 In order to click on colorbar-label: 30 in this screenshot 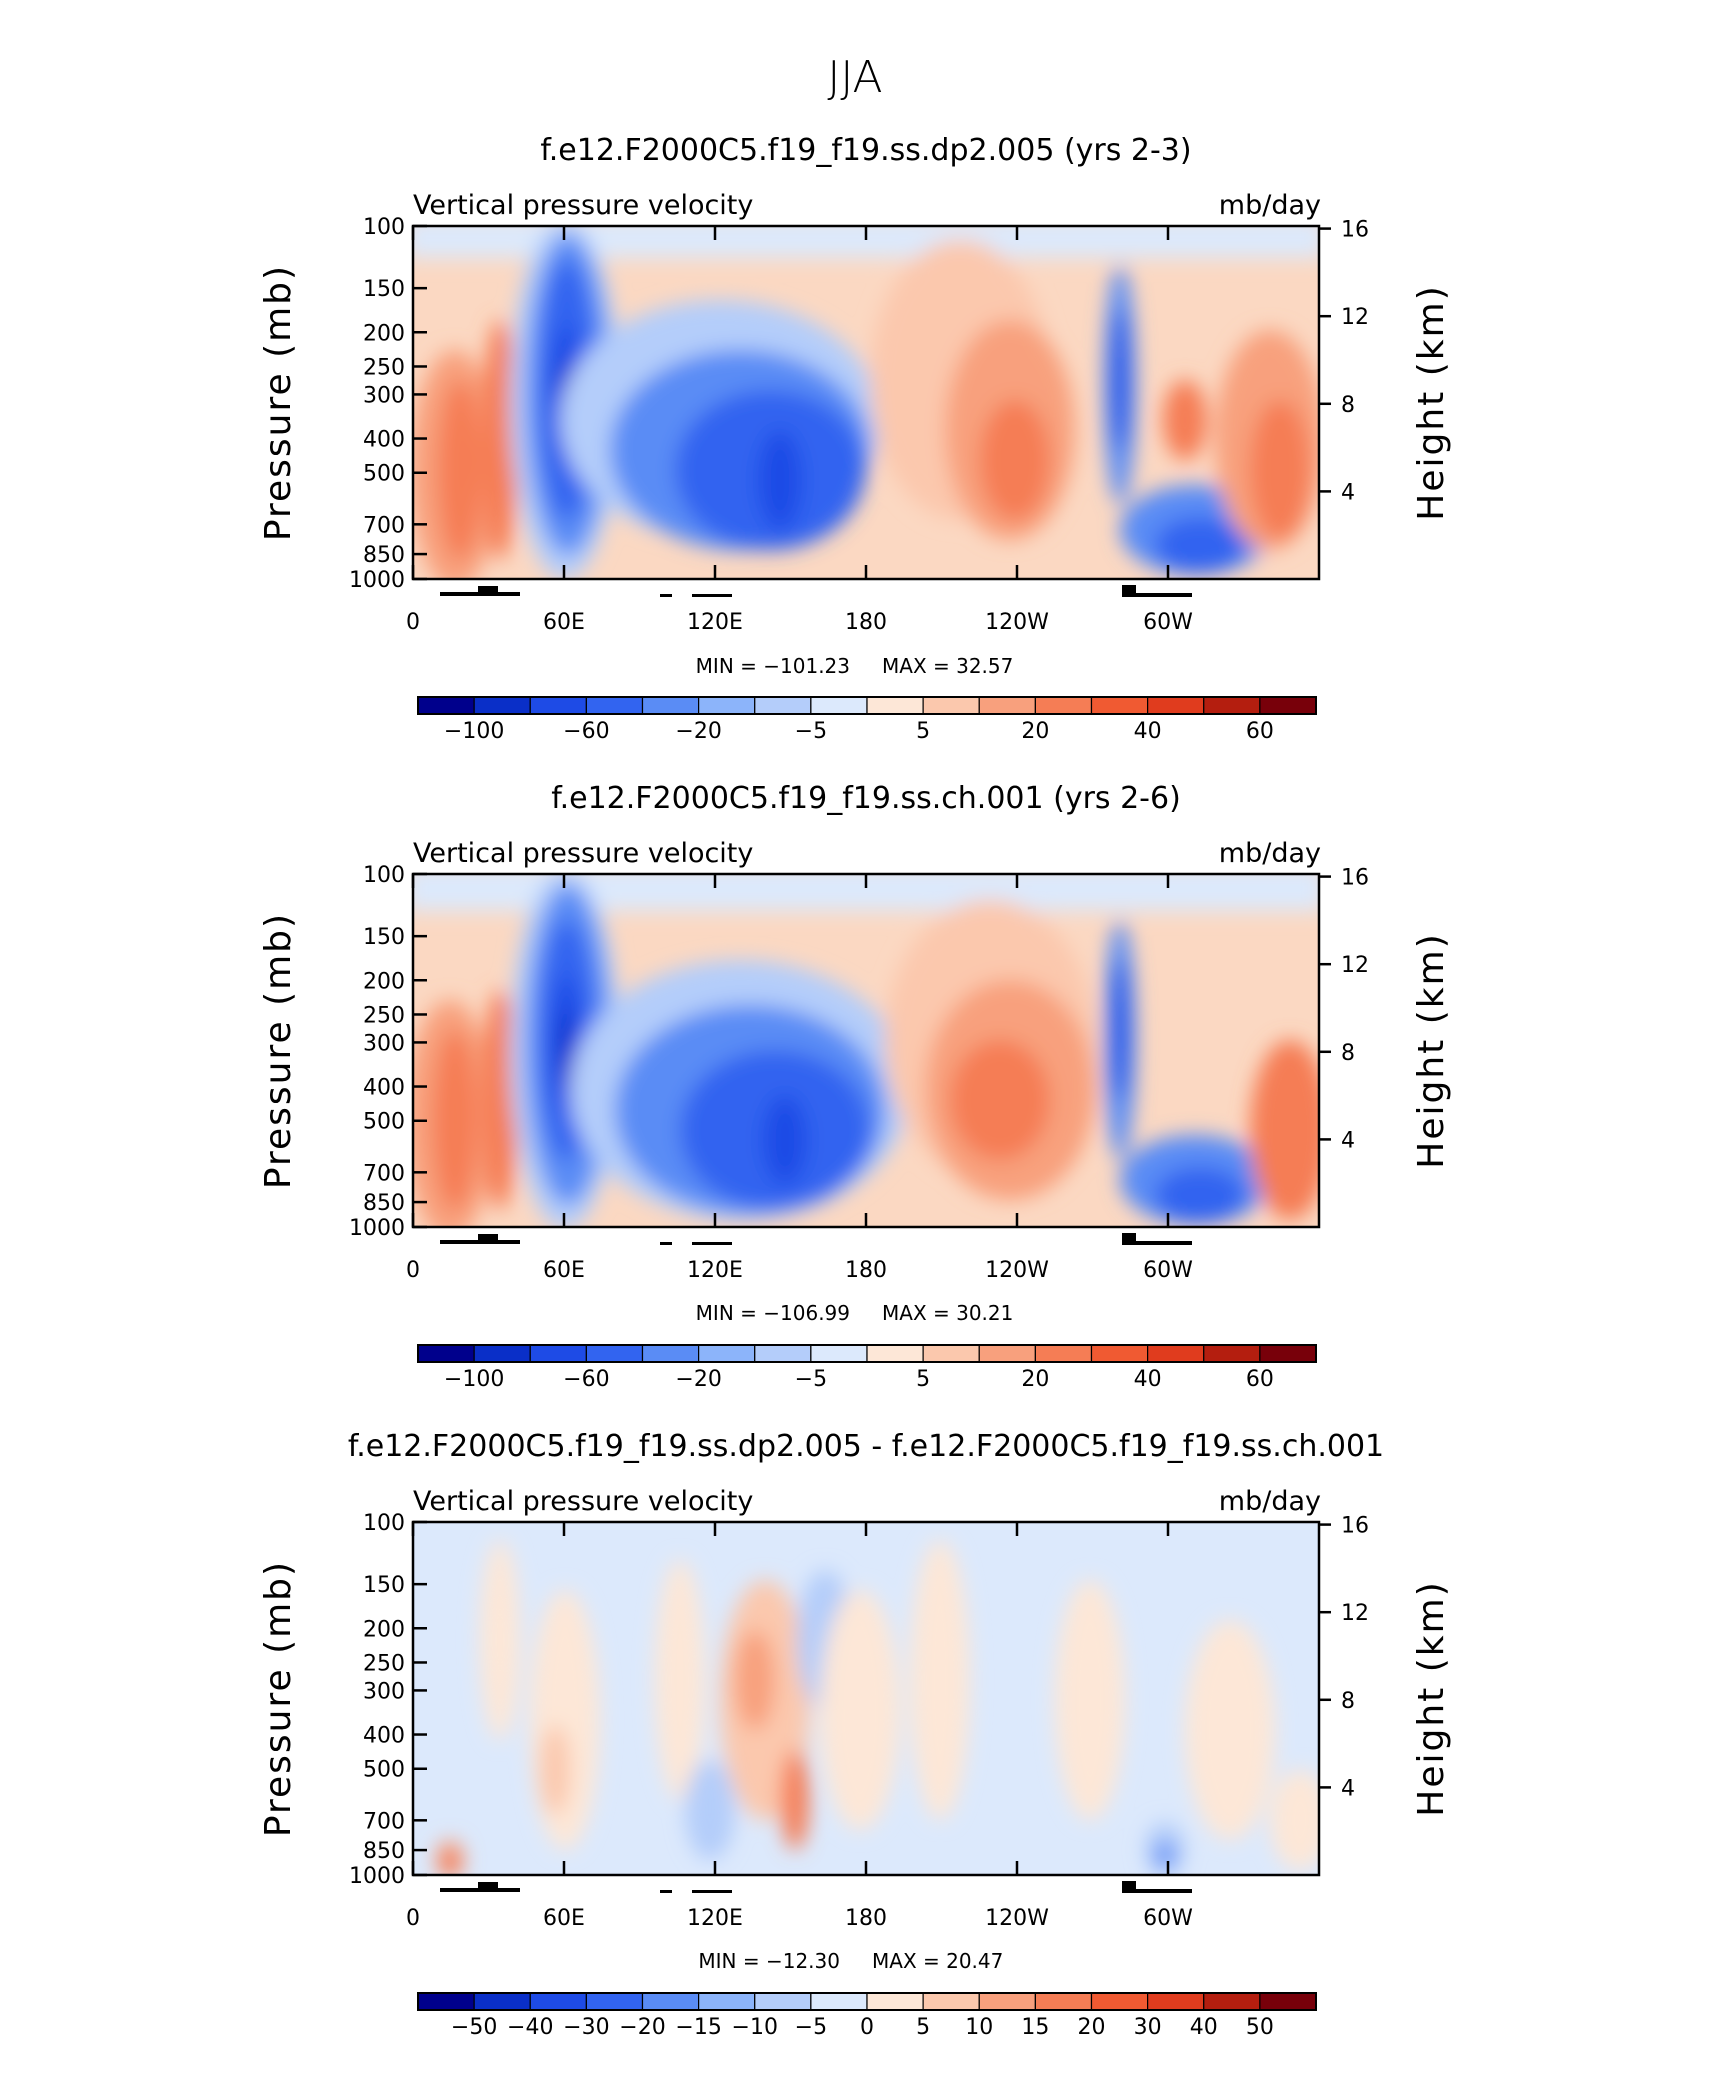, I will do `click(1148, 2027)`.